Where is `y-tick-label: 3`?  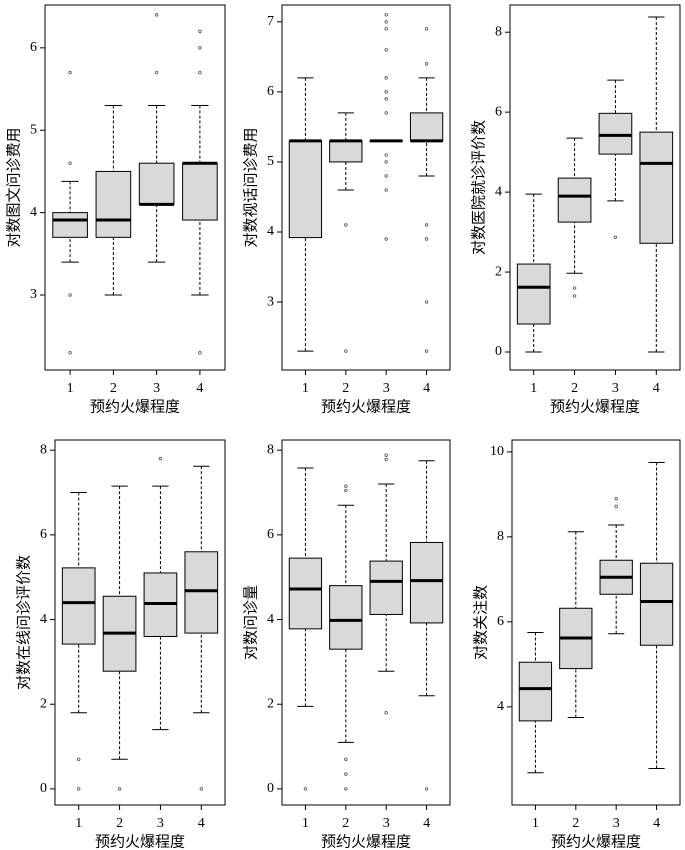 y-tick-label: 3 is located at coordinates (33, 294).